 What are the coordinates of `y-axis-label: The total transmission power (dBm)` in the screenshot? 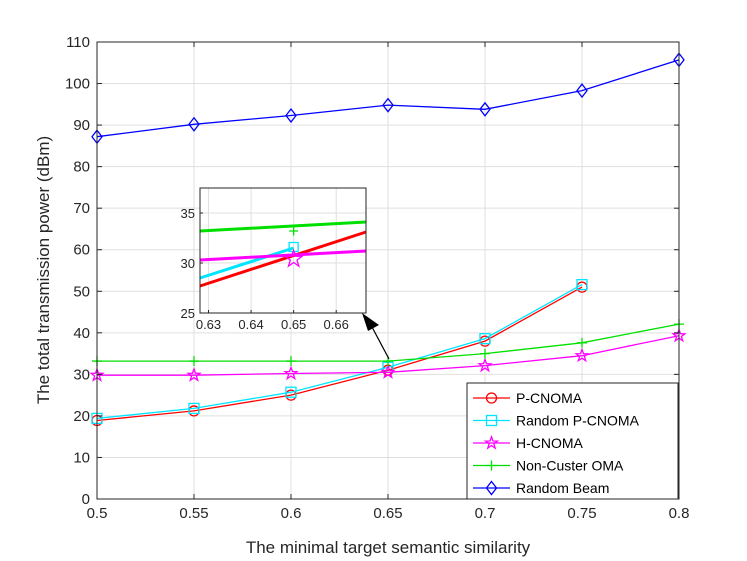 It's located at (43, 270).